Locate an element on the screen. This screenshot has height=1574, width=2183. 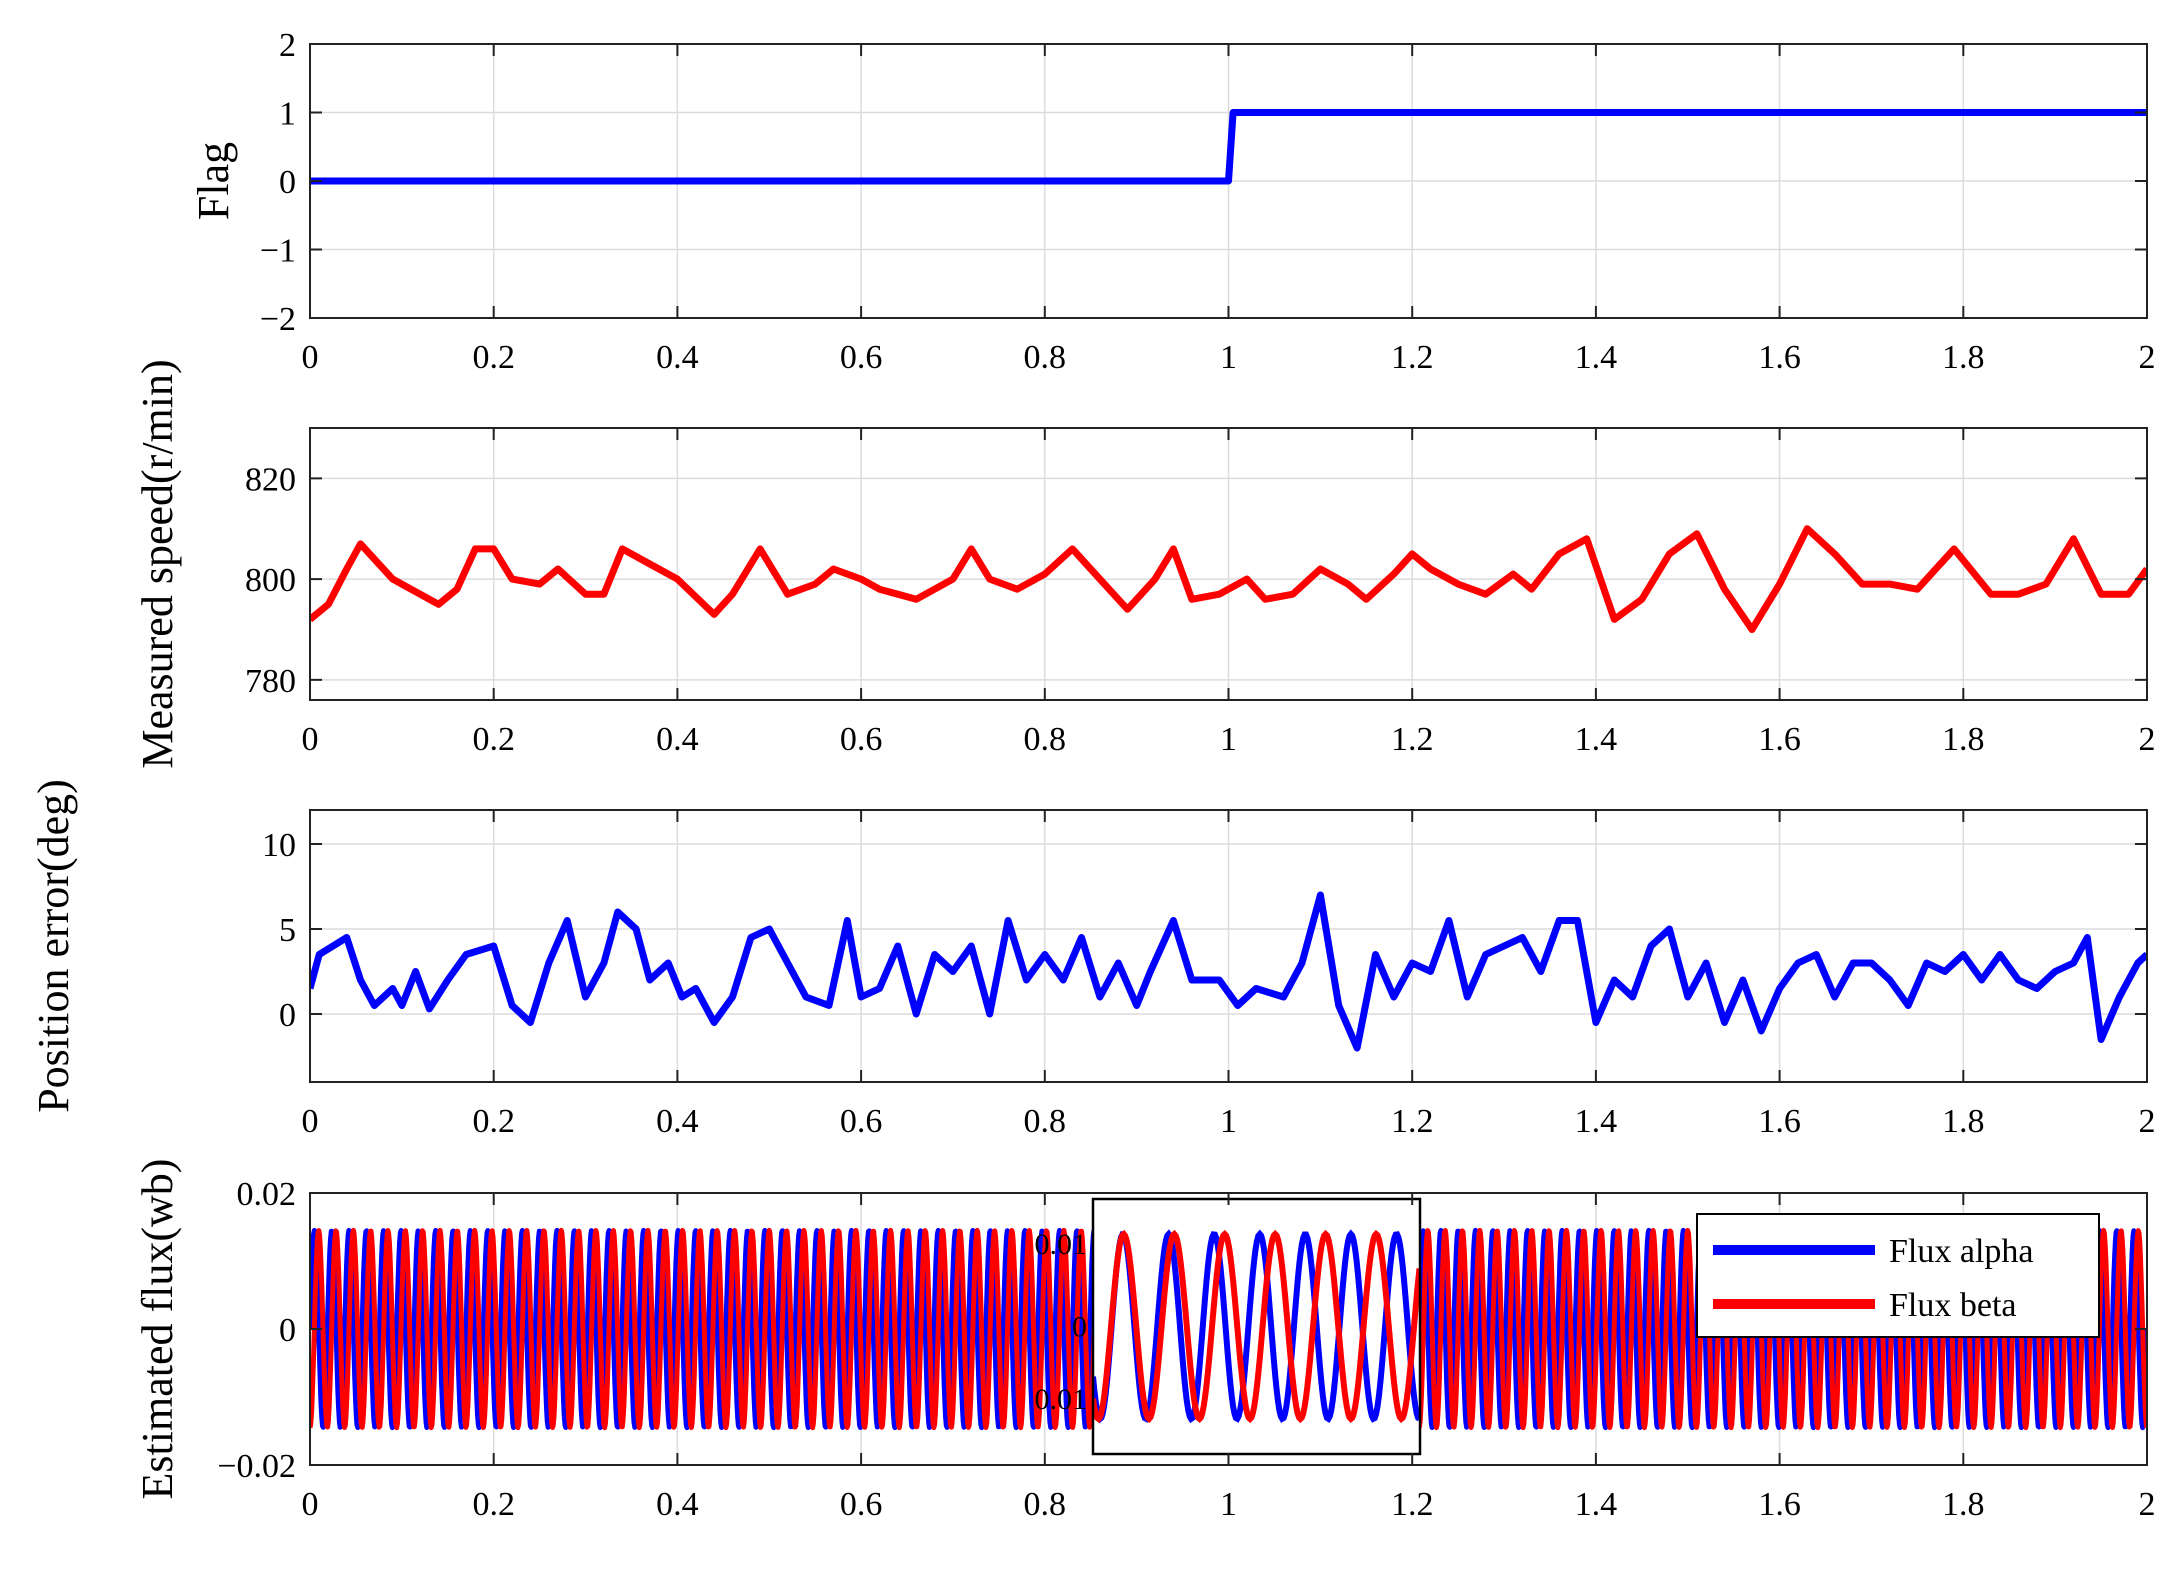
legend-entry-label: Flux alpha is located at coordinates (1961, 1251).